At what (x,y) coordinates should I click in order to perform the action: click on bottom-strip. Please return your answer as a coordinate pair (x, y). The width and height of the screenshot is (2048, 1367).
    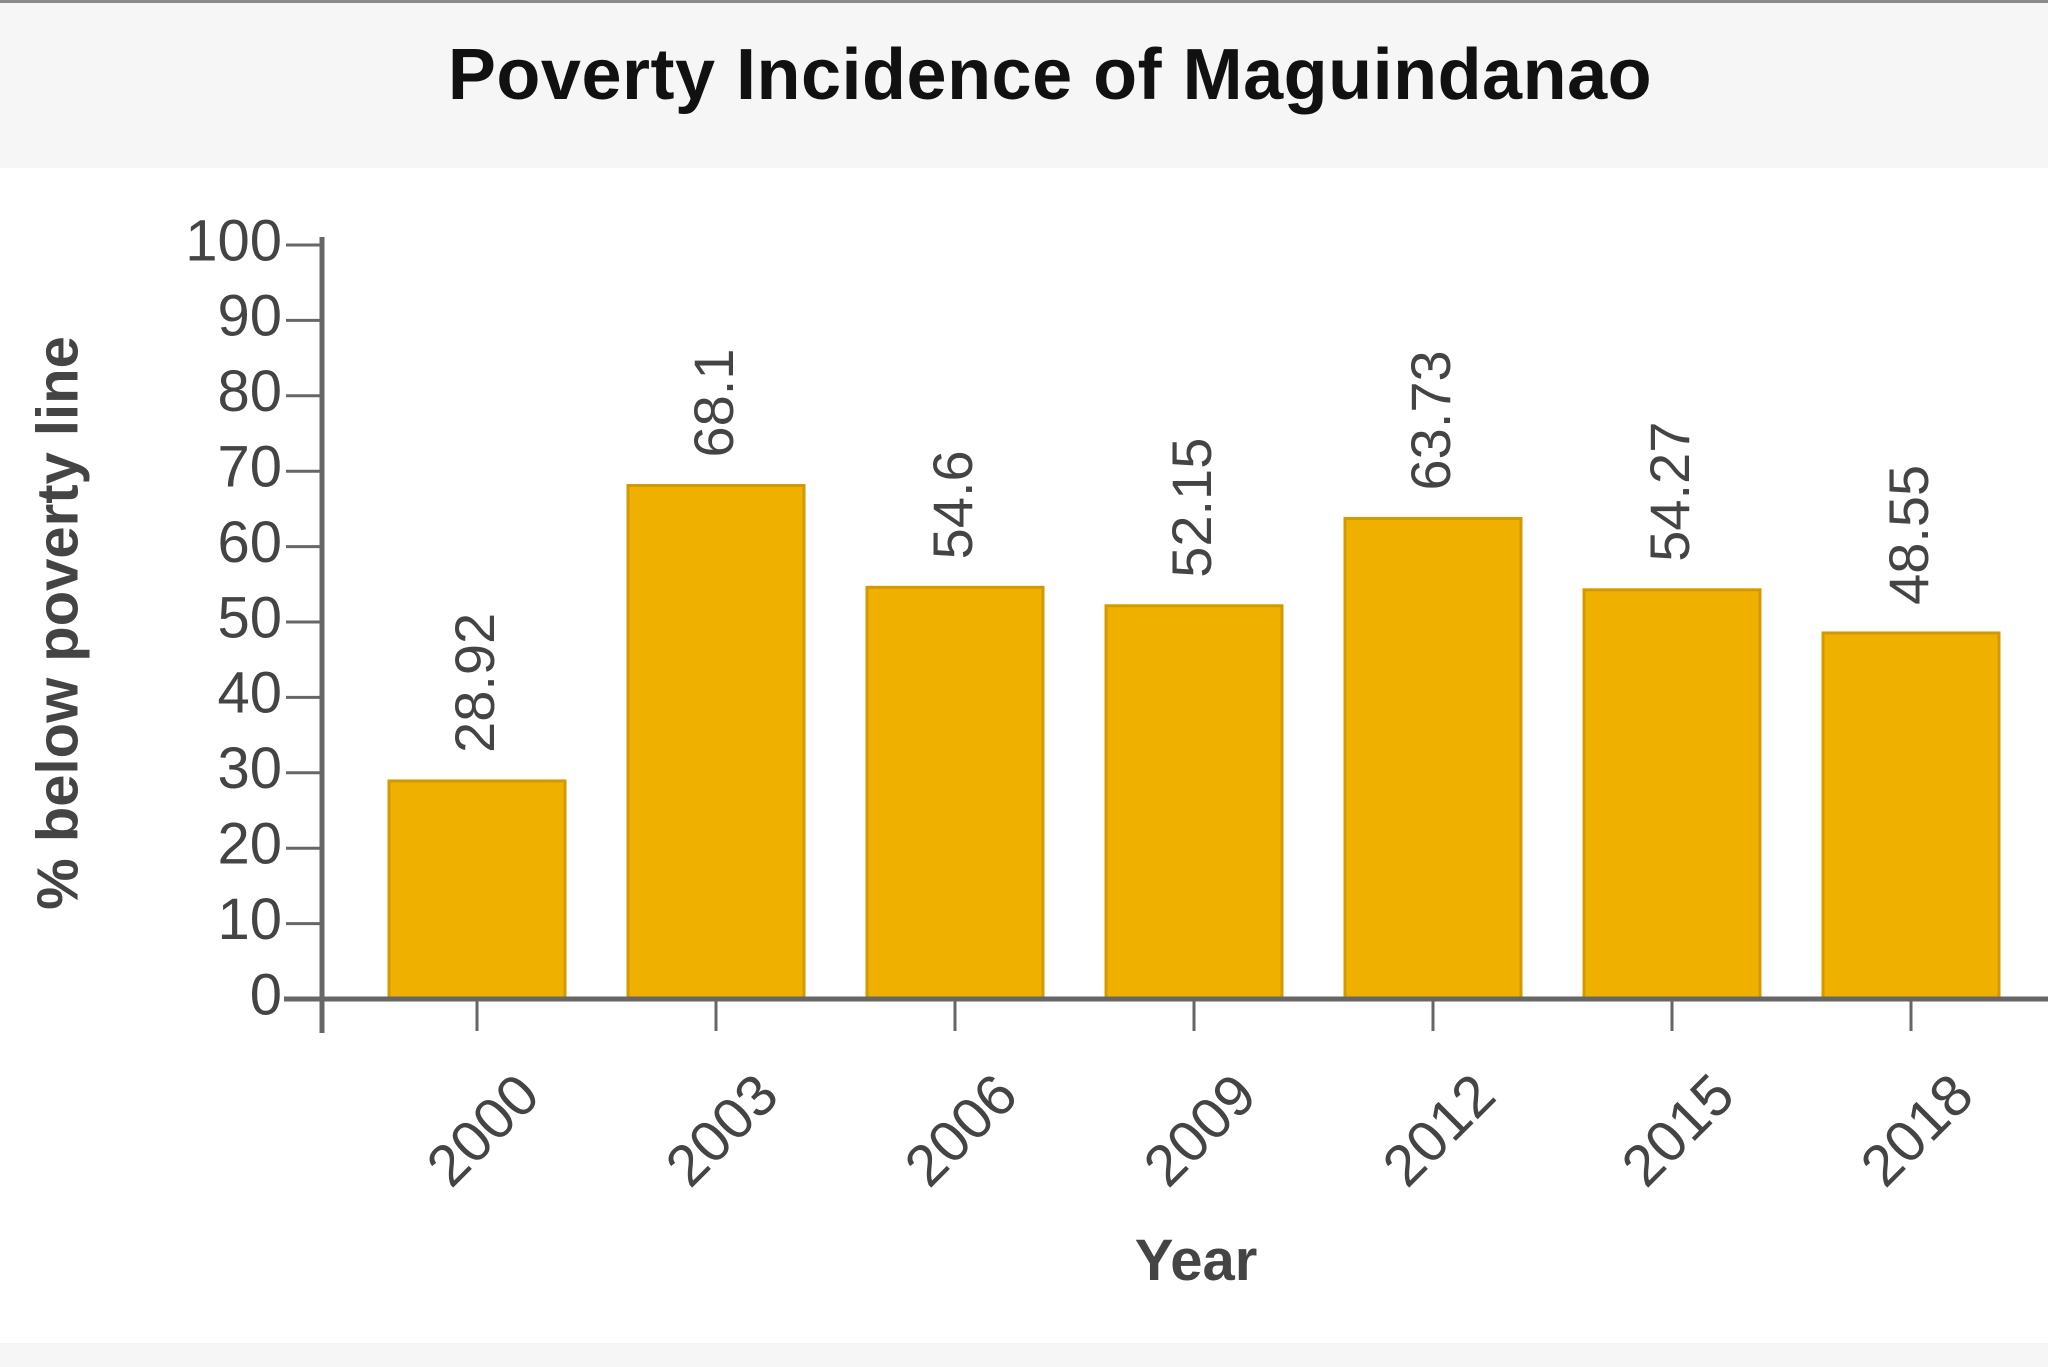
    Looking at the image, I should click on (1024, 1355).